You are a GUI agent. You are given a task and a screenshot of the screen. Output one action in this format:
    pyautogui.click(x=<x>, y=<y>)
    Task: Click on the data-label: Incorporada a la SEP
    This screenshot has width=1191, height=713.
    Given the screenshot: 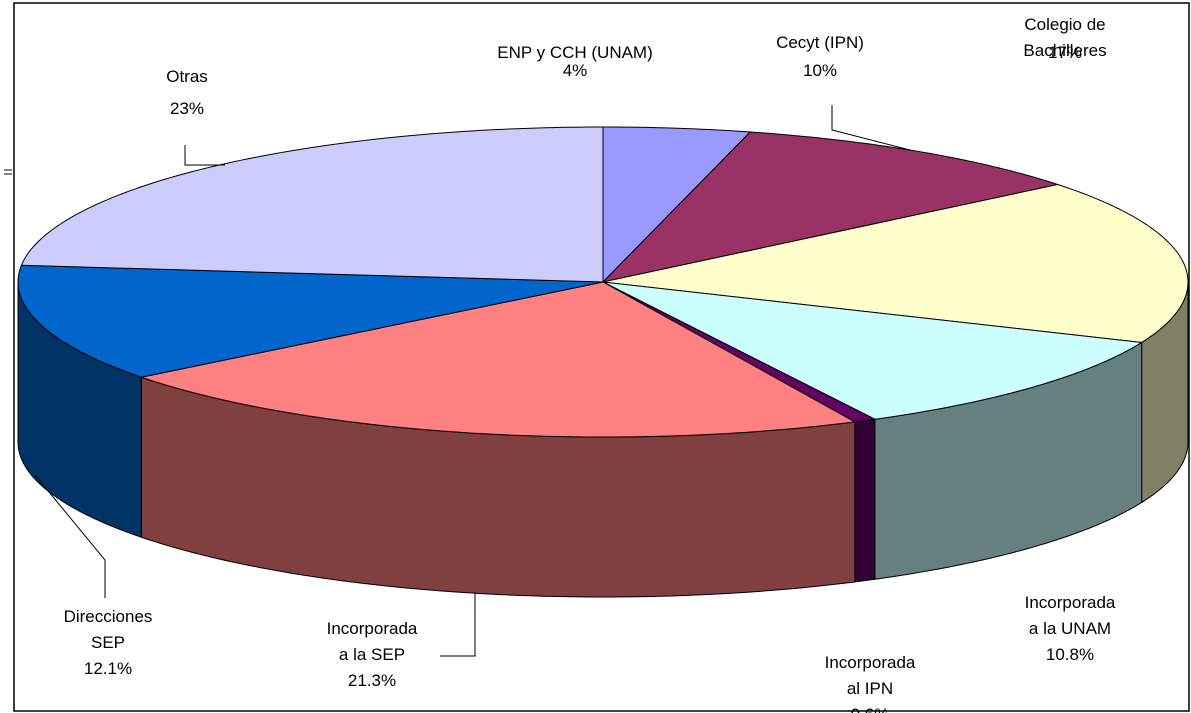 What is the action you would take?
    pyautogui.click(x=372, y=641)
    